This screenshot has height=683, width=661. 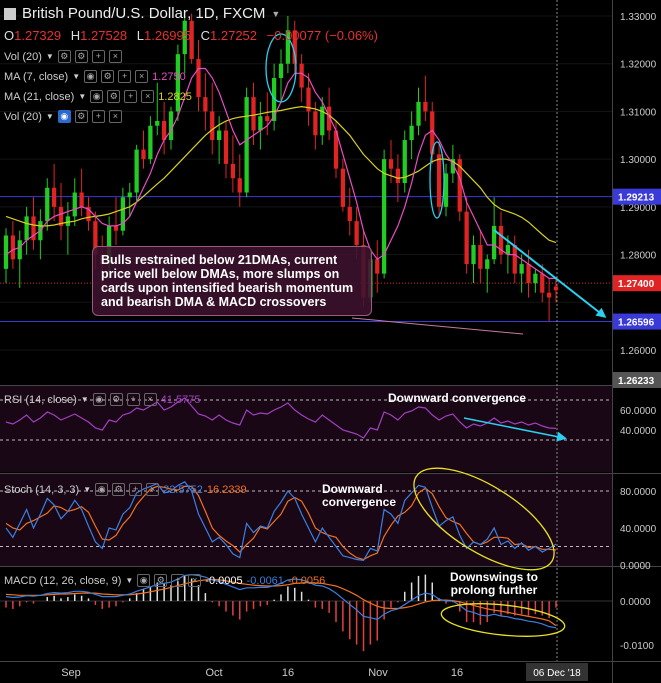 What do you see at coordinates (503, 620) in the screenshot?
I see `macd-ellipse` at bounding box center [503, 620].